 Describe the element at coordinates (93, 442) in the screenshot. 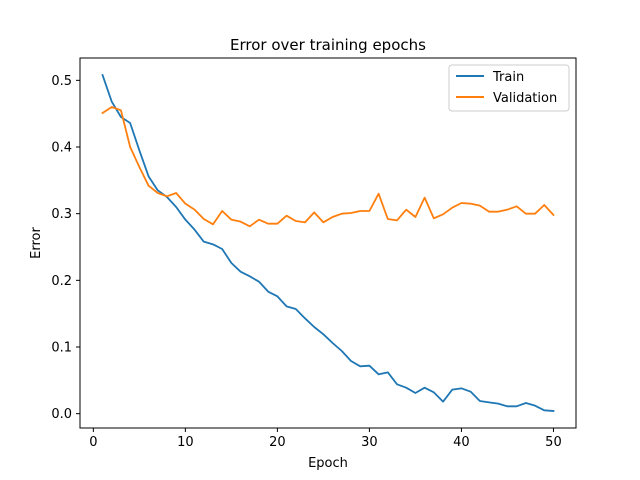

I see `x-tick-label: 0` at that location.